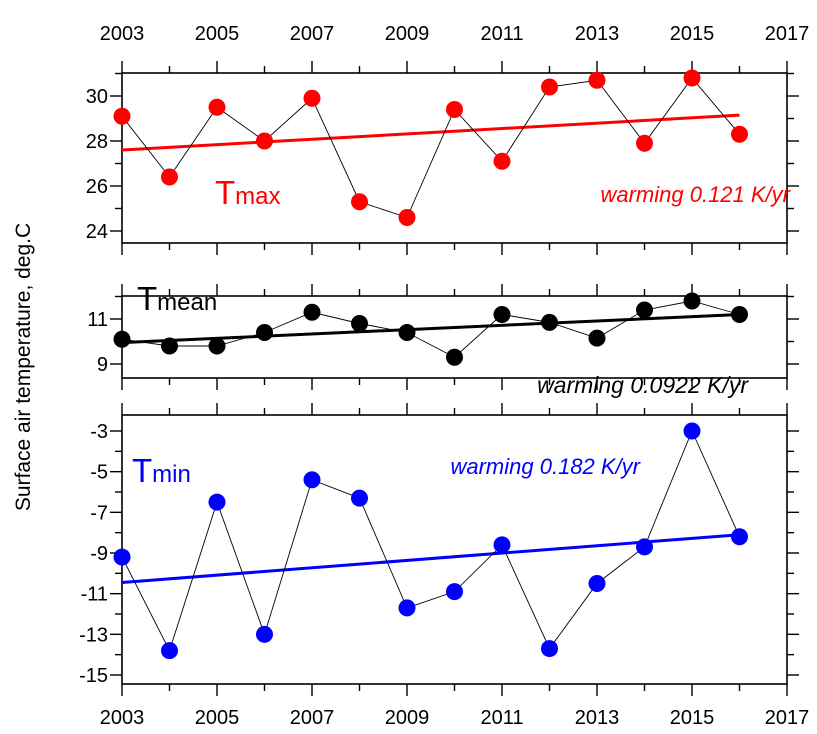 This screenshot has width=817, height=734. I want to click on series-line, so click(430, 148).